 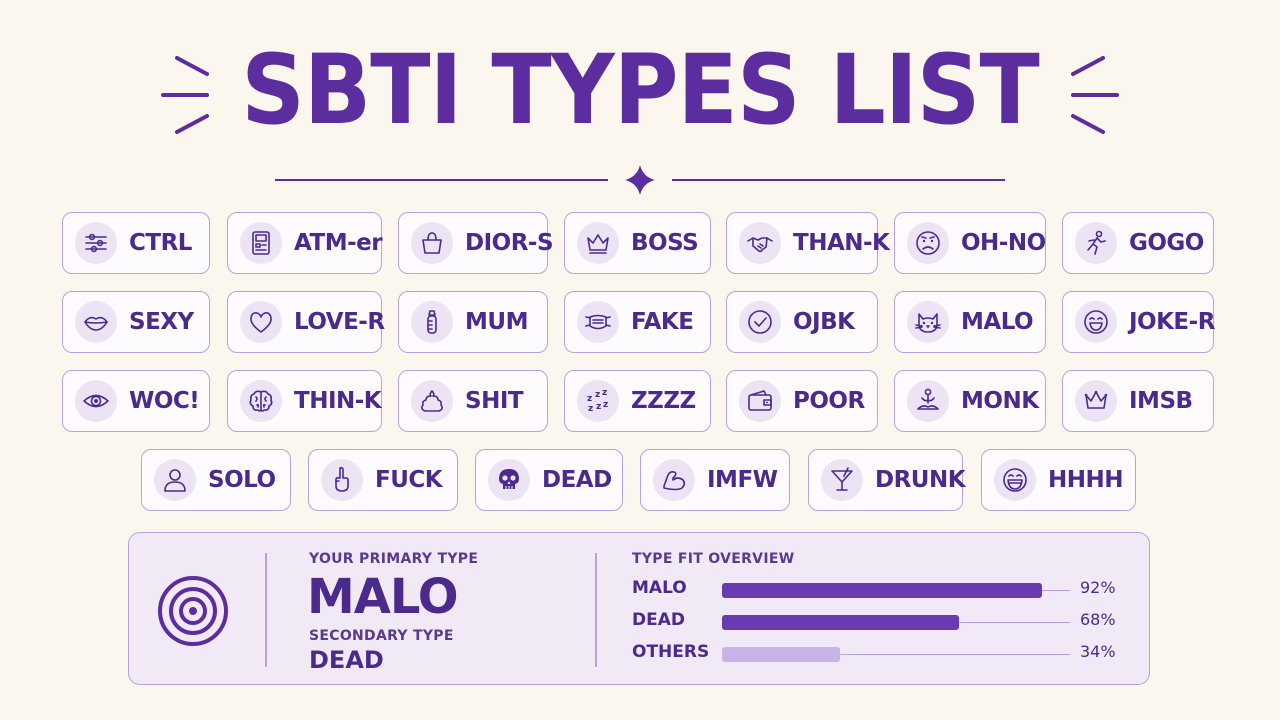 I want to click on face-mask-icon, so click(x=598, y=322).